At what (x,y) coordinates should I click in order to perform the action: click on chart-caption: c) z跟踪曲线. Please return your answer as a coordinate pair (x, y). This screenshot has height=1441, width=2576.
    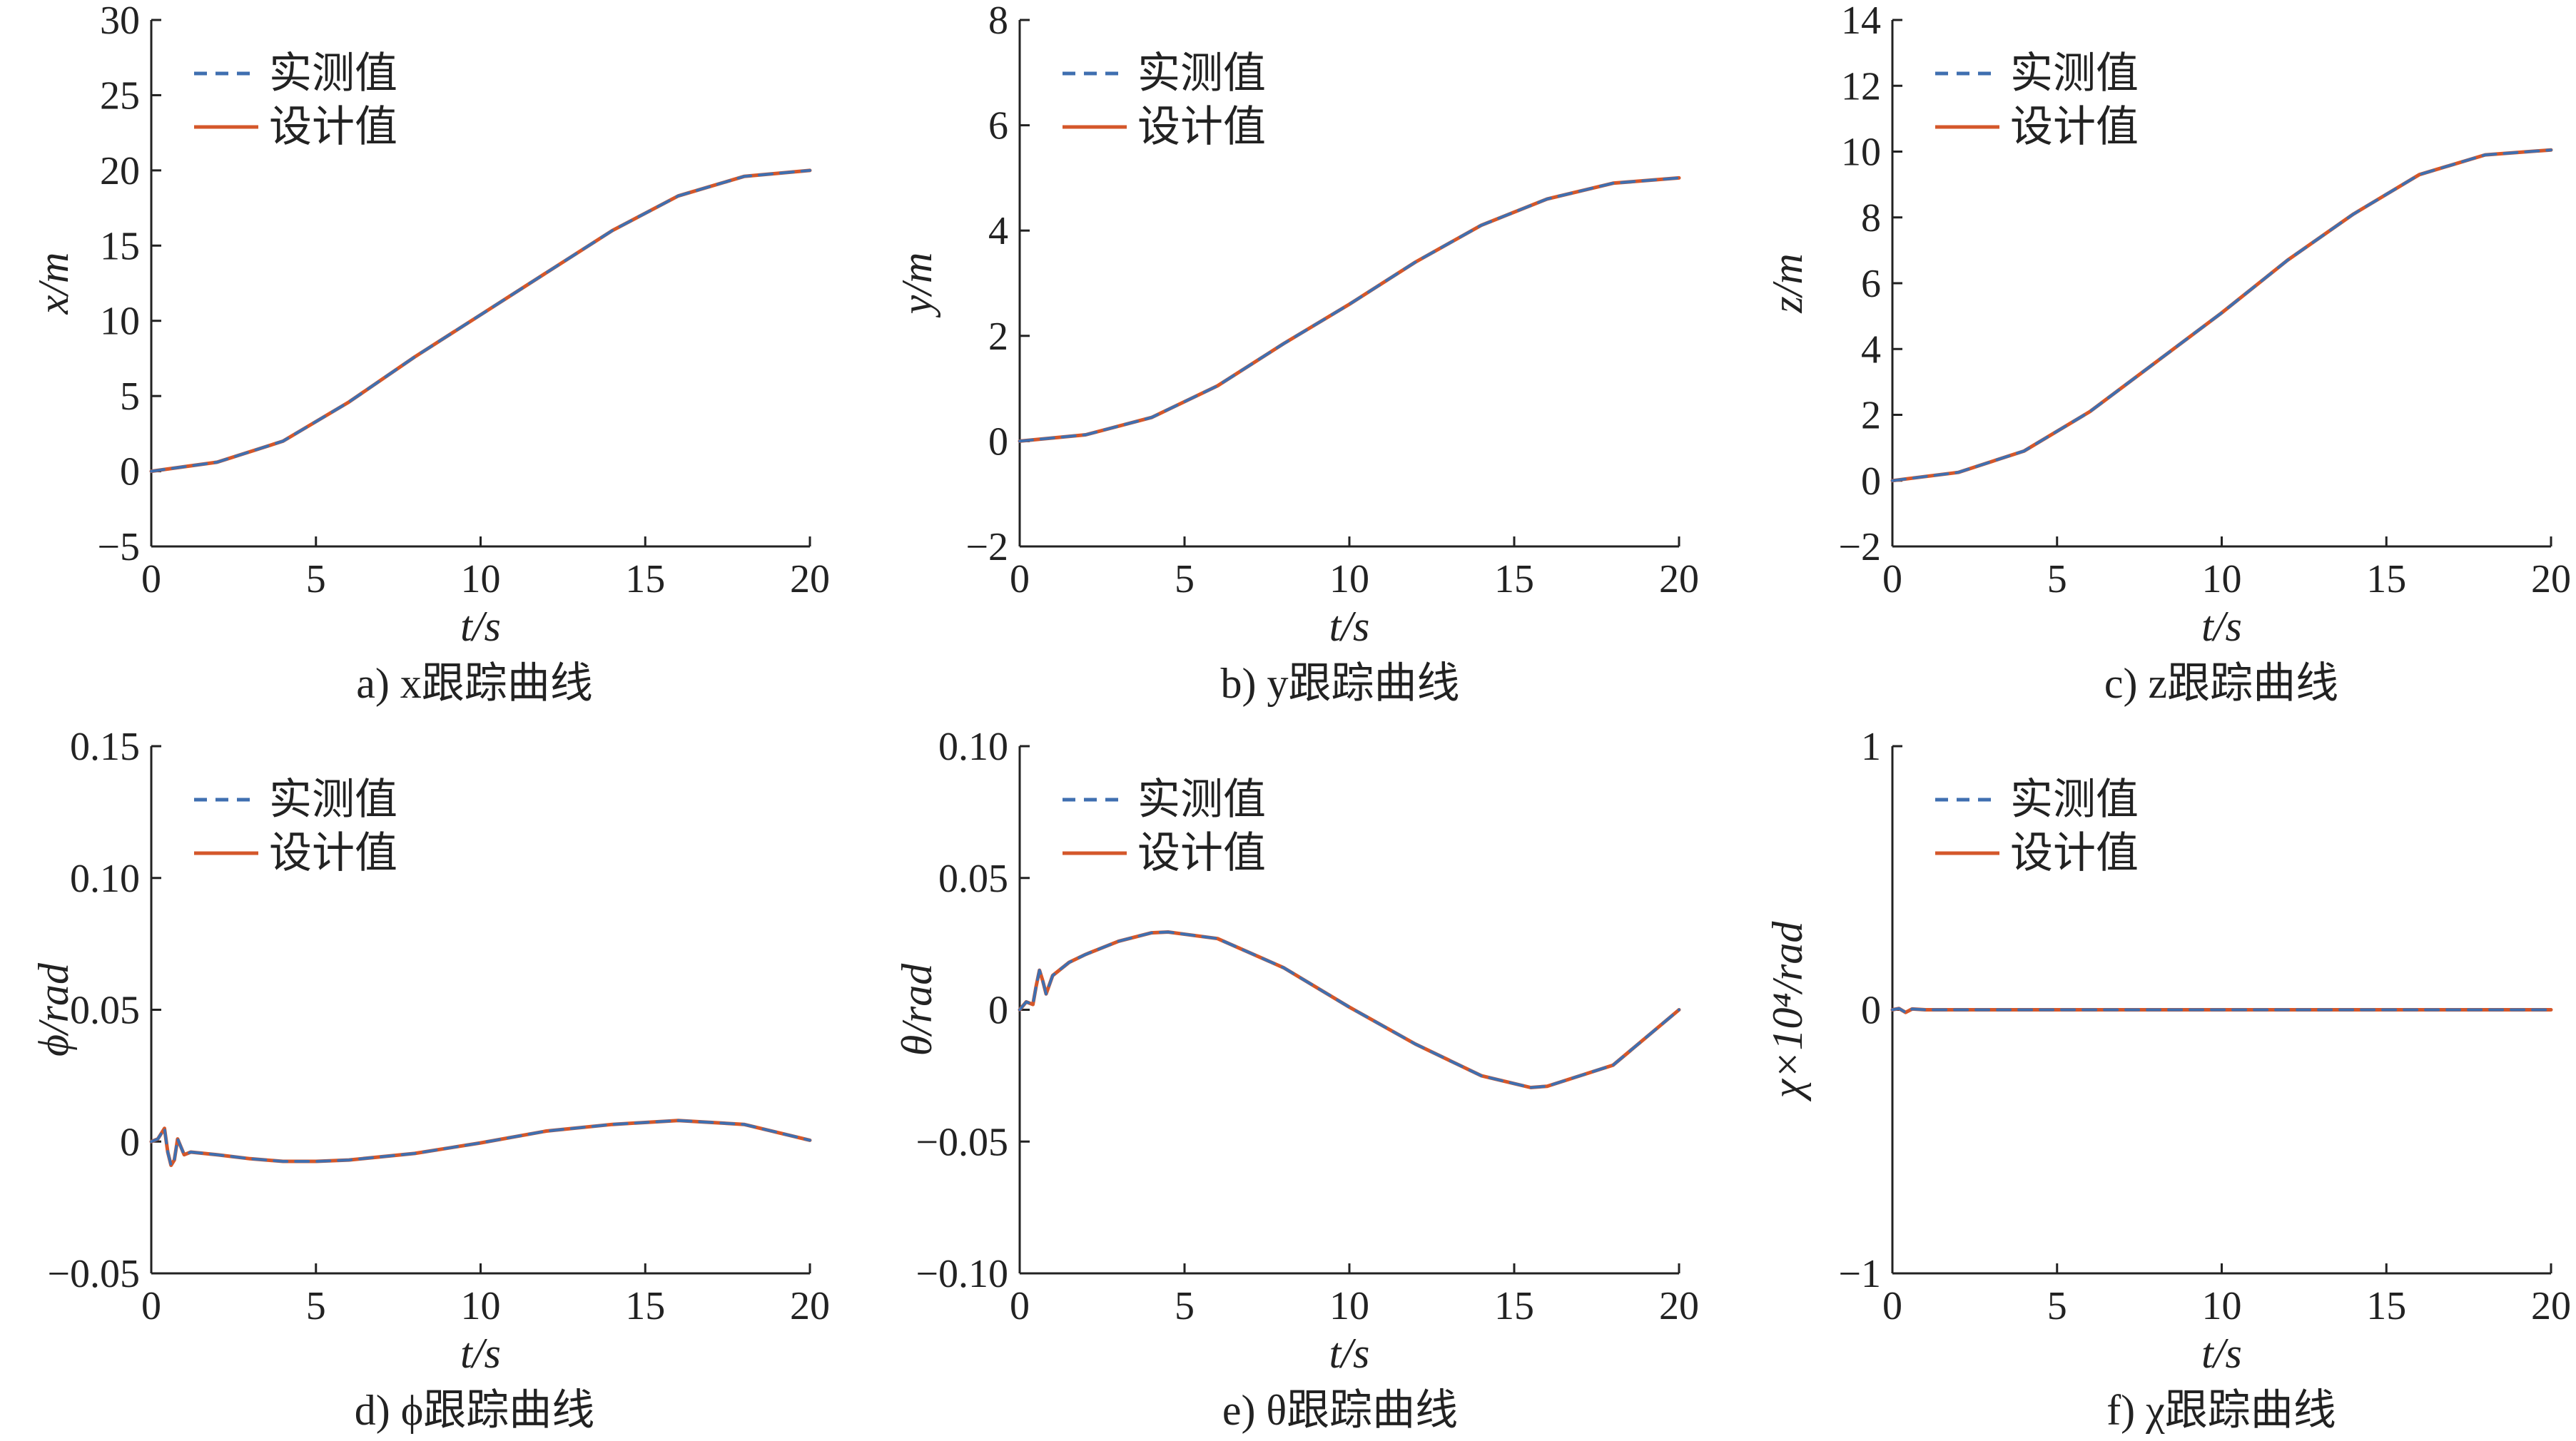
    Looking at the image, I should click on (2221, 683).